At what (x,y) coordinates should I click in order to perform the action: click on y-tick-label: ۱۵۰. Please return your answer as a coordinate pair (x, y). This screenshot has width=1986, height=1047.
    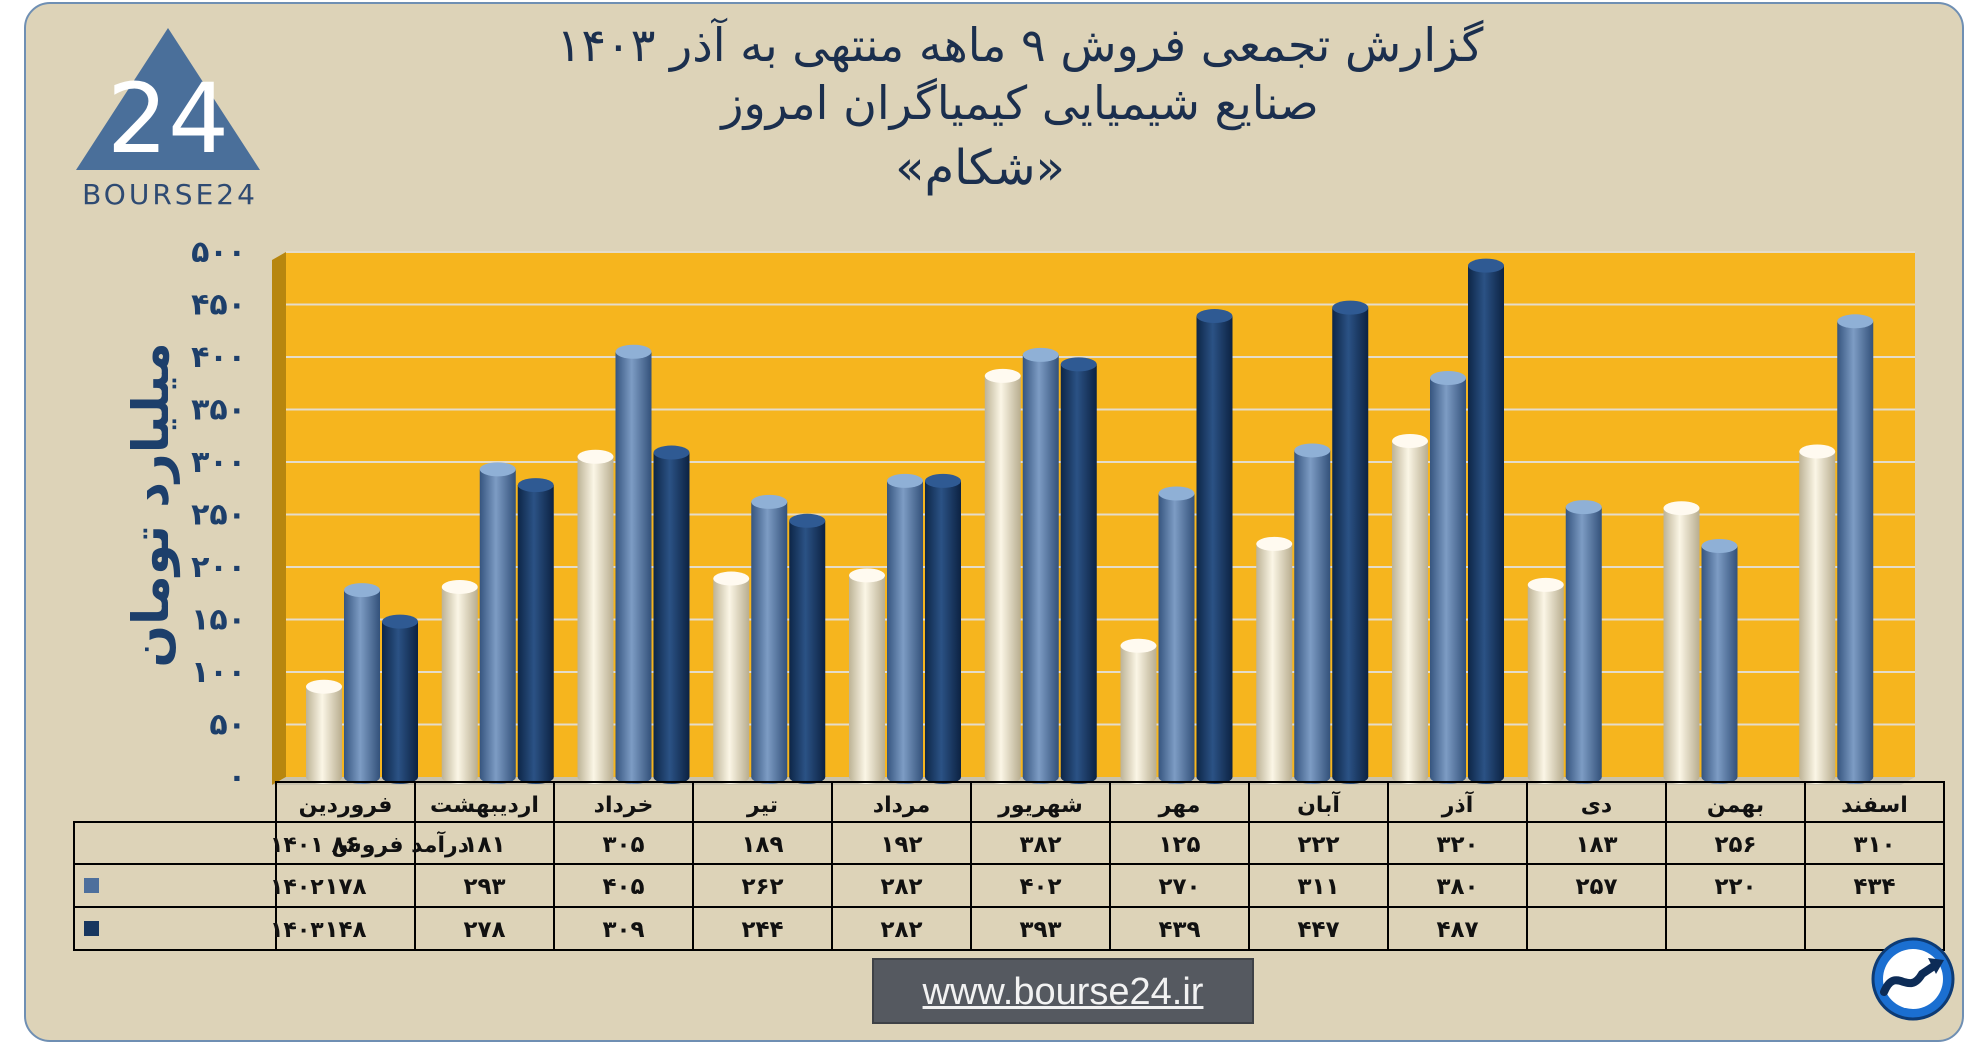
    Looking at the image, I should click on (218, 620).